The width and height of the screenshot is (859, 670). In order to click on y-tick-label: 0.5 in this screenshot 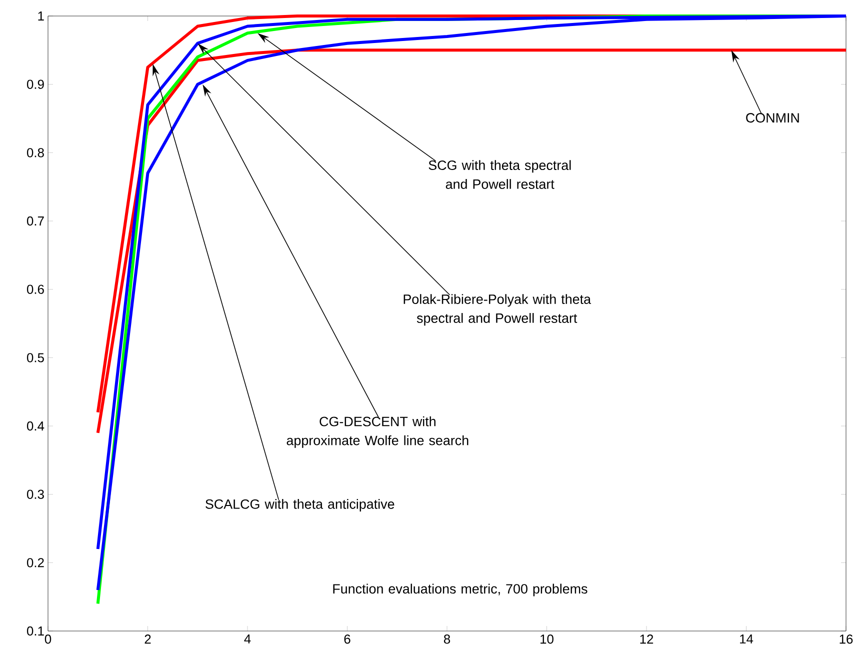, I will do `click(35, 357)`.